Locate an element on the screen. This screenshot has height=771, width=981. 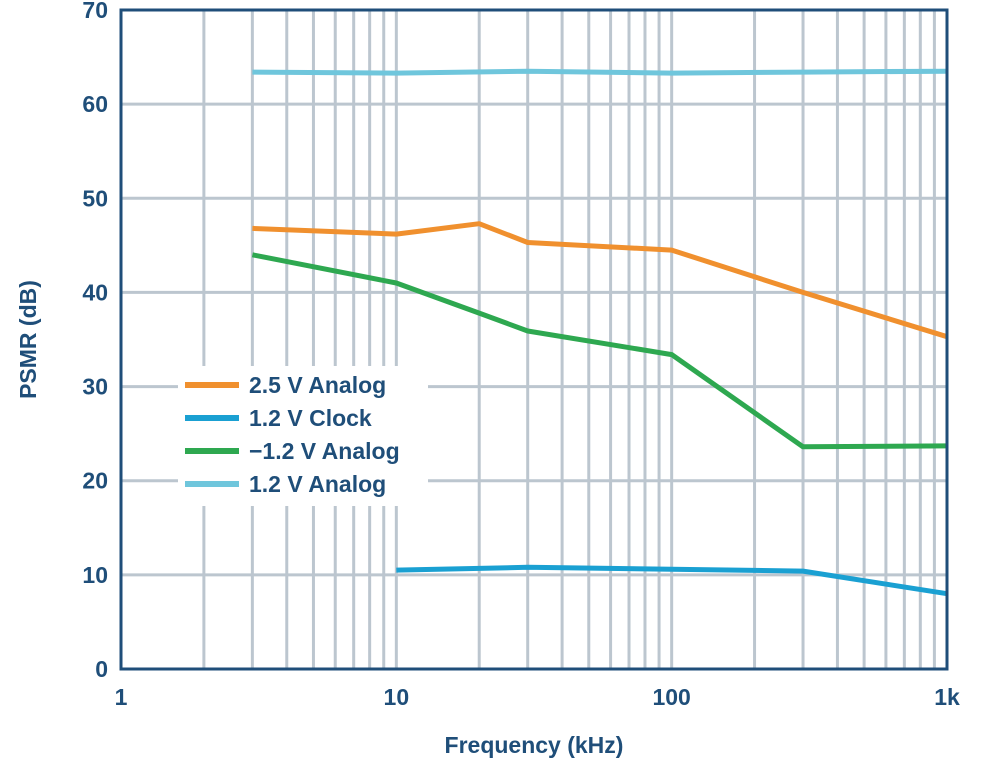
x-axis-title: Frequency (kHz) is located at coordinates (534, 745).